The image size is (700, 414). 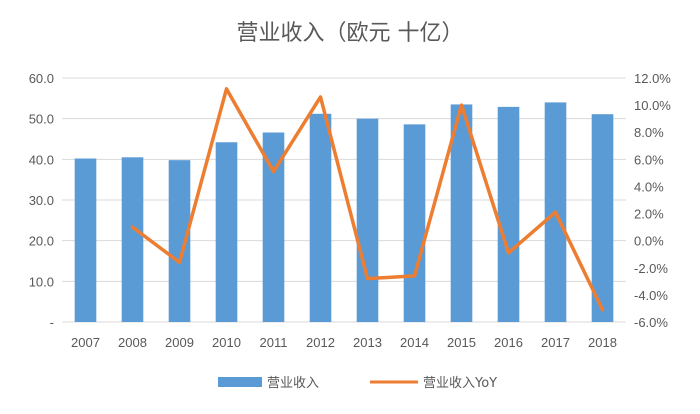 What do you see at coordinates (52, 322) in the screenshot?
I see `left-tick-label: -` at bounding box center [52, 322].